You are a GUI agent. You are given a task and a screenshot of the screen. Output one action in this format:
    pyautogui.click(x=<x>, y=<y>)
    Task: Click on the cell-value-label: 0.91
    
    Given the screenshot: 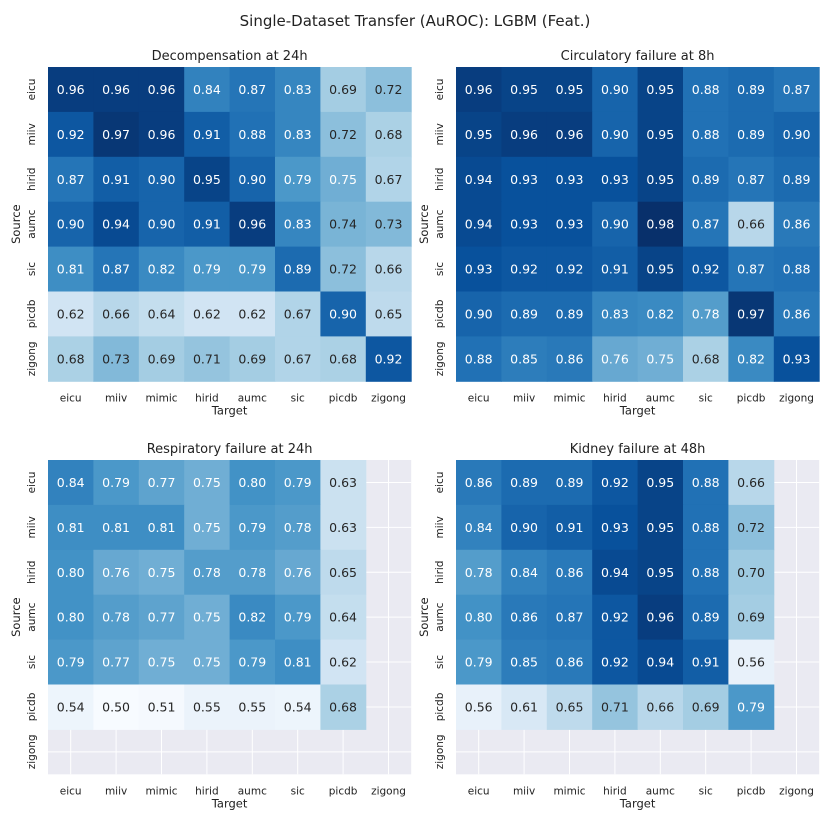 What is the action you would take?
    pyautogui.click(x=706, y=662)
    